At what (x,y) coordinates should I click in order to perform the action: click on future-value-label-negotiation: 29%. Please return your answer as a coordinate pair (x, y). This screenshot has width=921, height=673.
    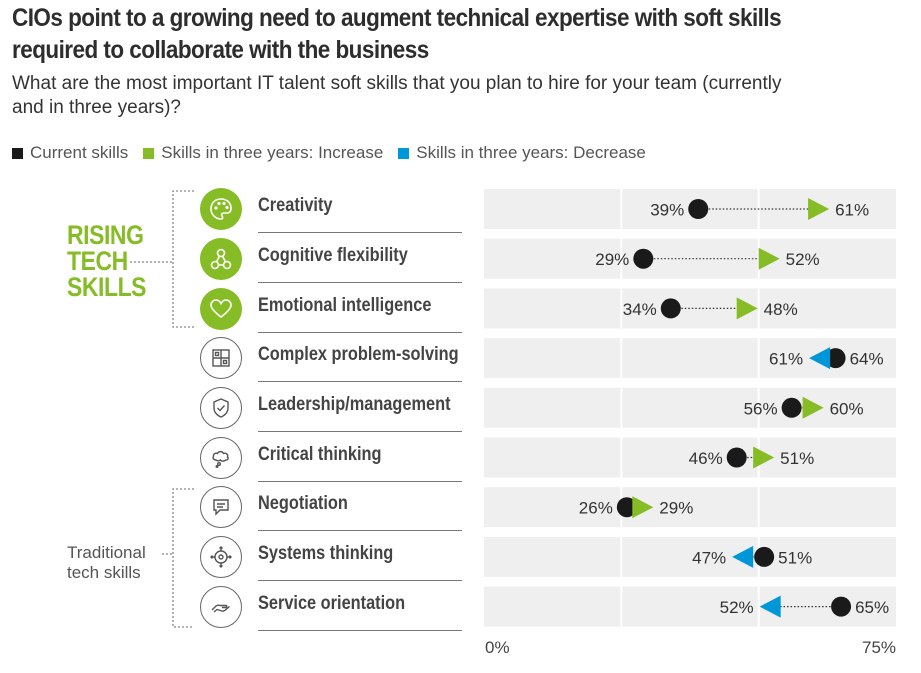
    Looking at the image, I should click on (676, 508).